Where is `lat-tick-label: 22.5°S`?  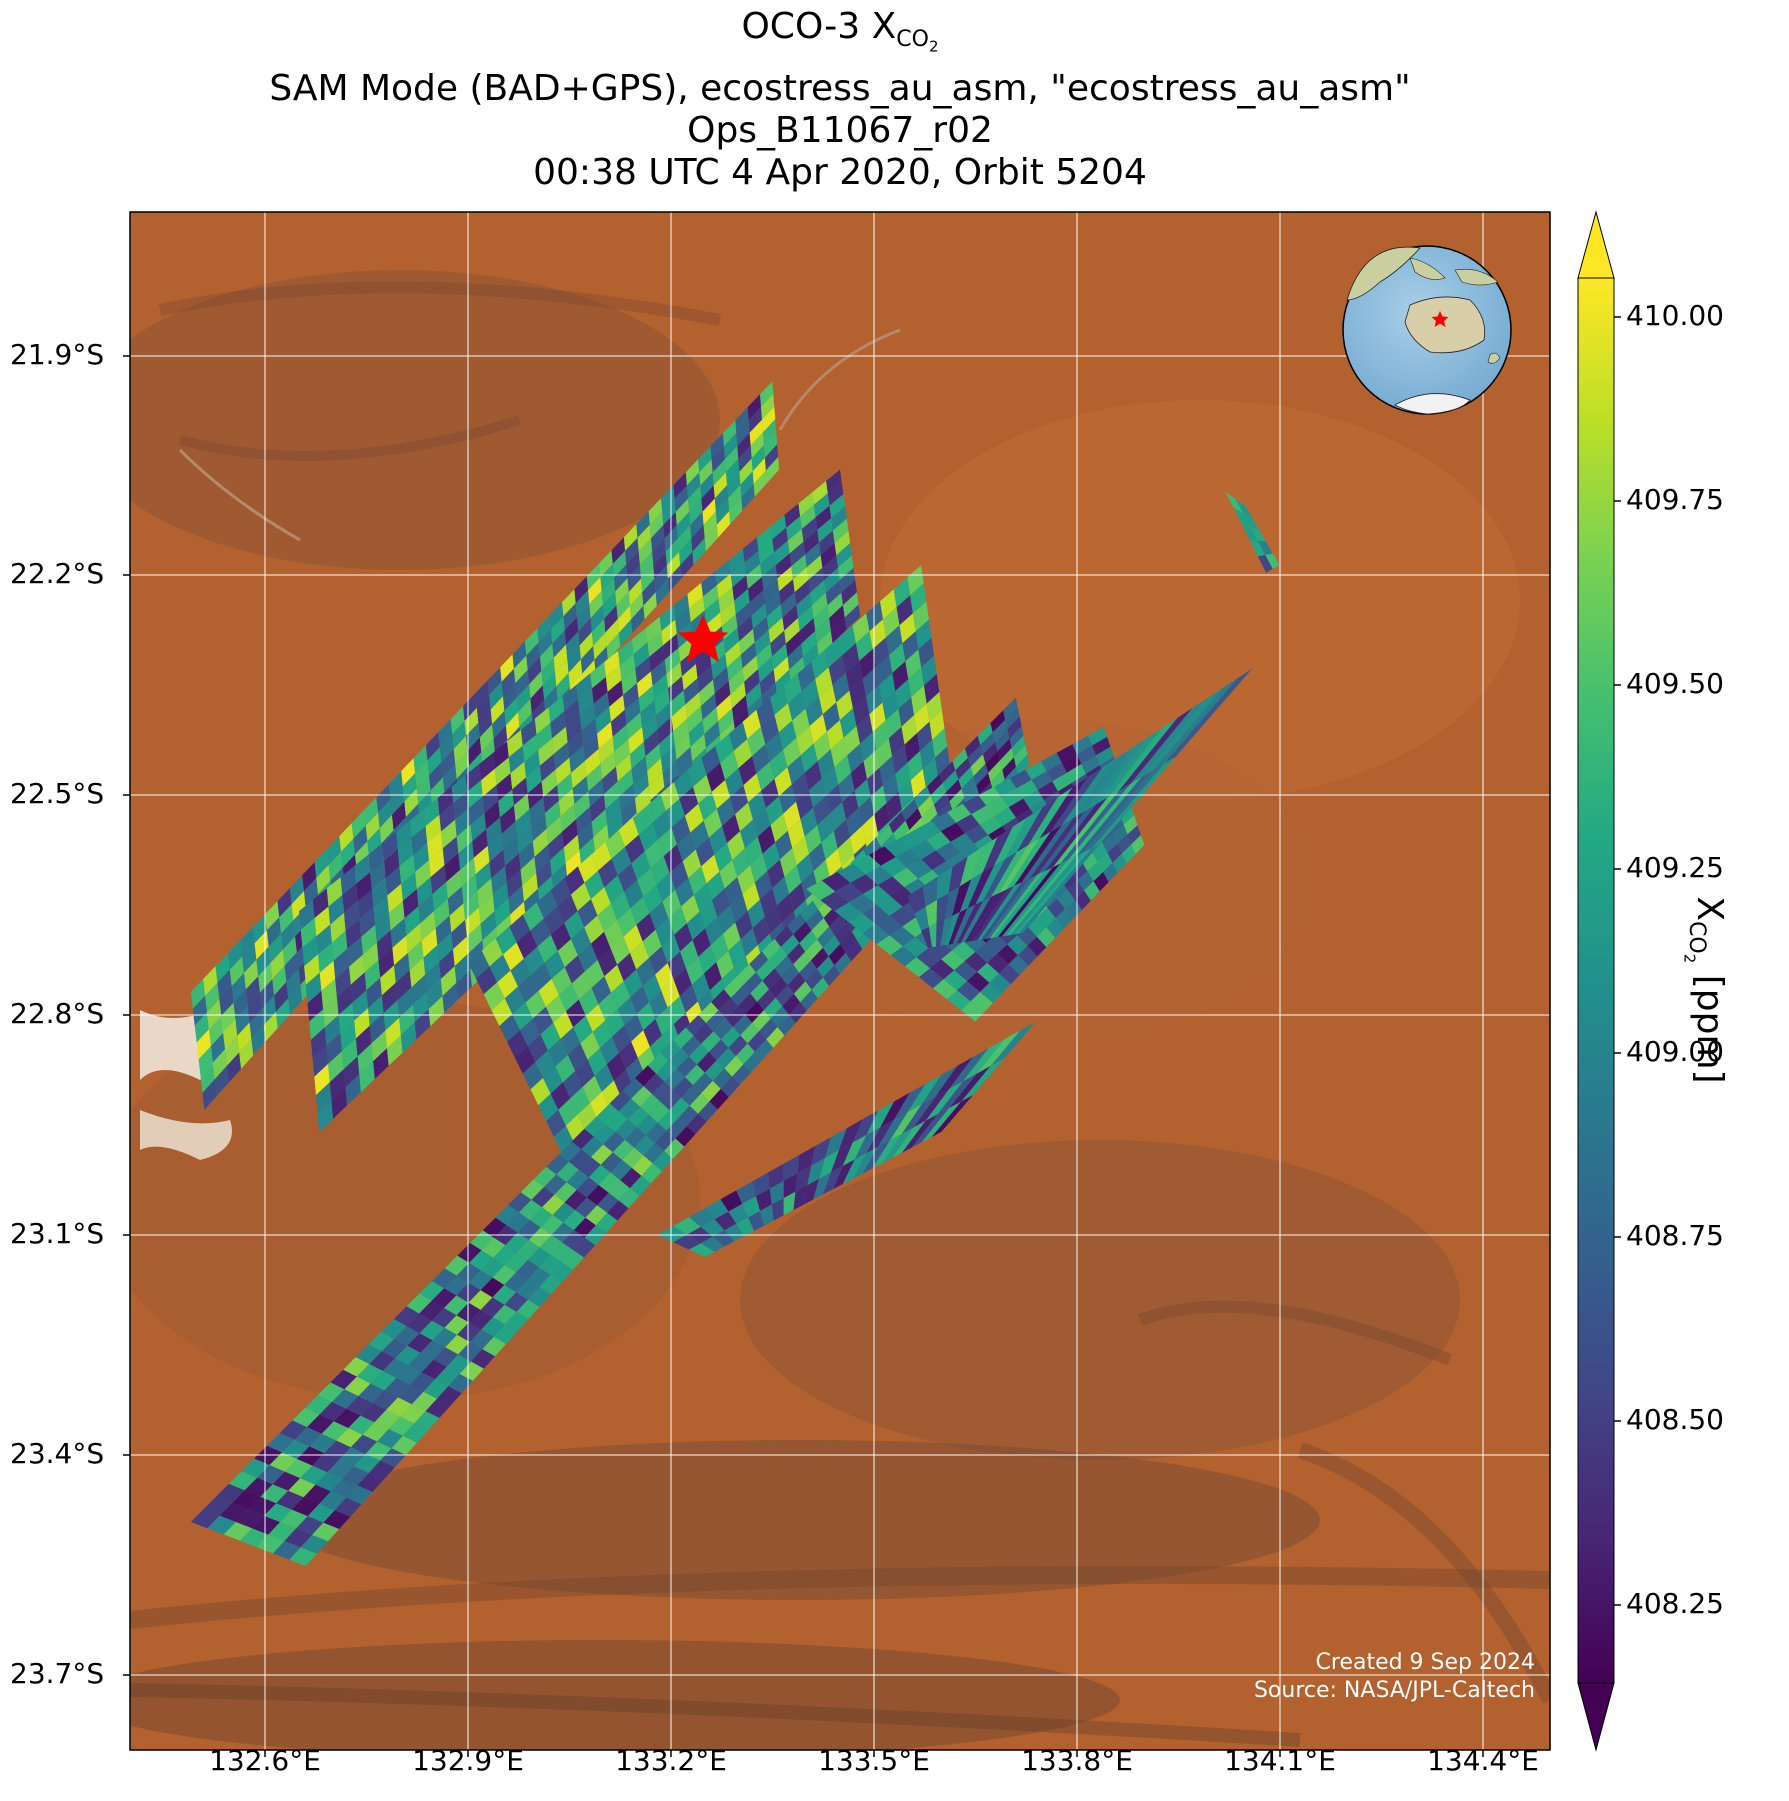
lat-tick-label: 22.5°S is located at coordinates (57, 793).